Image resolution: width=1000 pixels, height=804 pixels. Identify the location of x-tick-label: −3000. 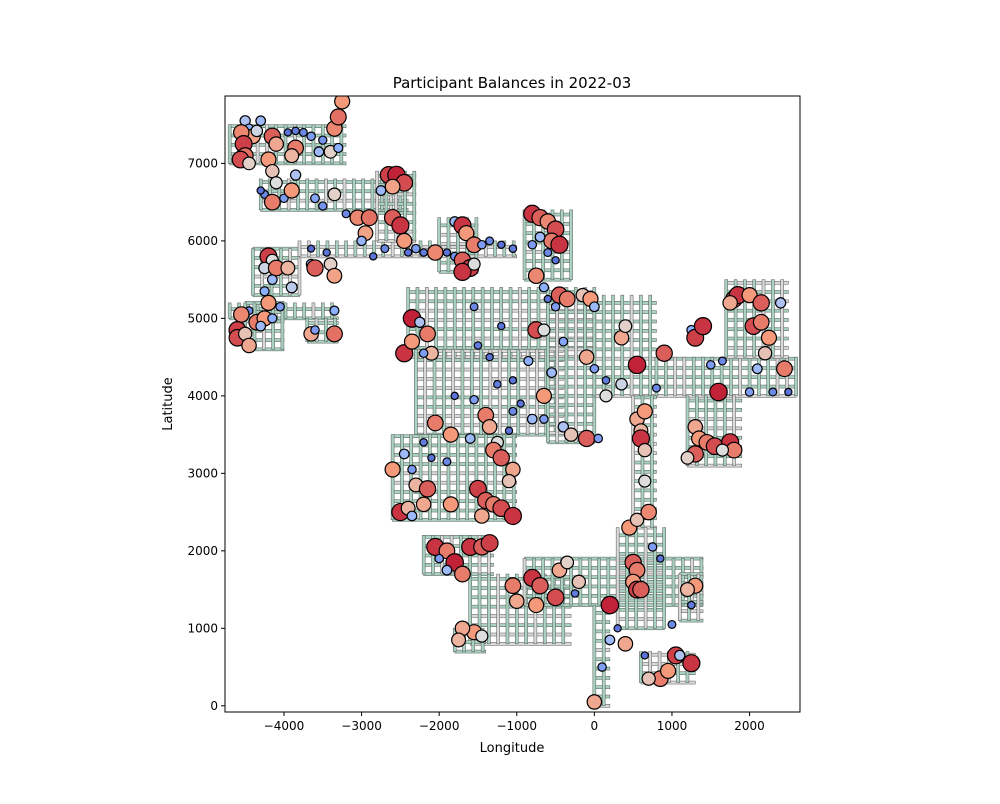
(361, 726).